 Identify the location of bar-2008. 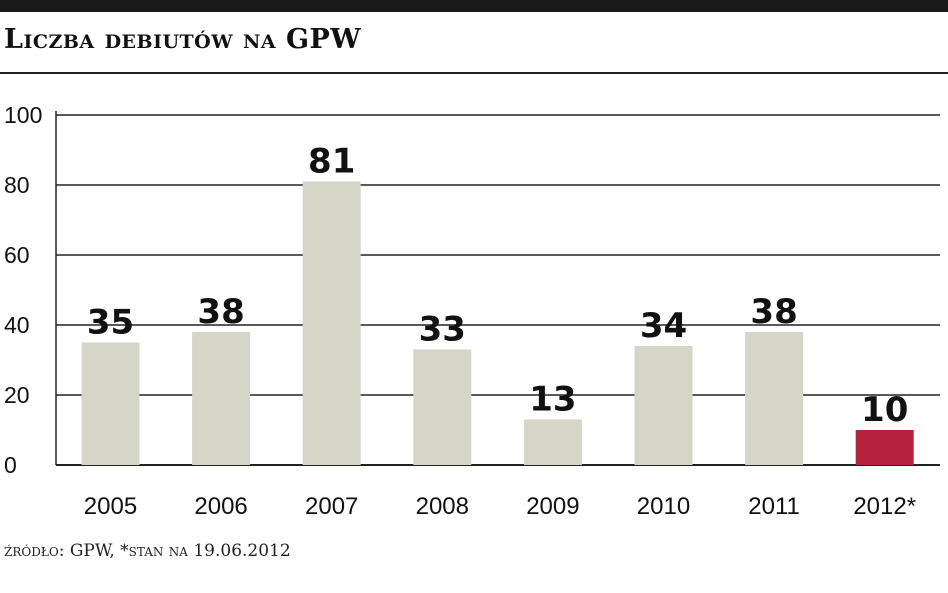
(442, 407).